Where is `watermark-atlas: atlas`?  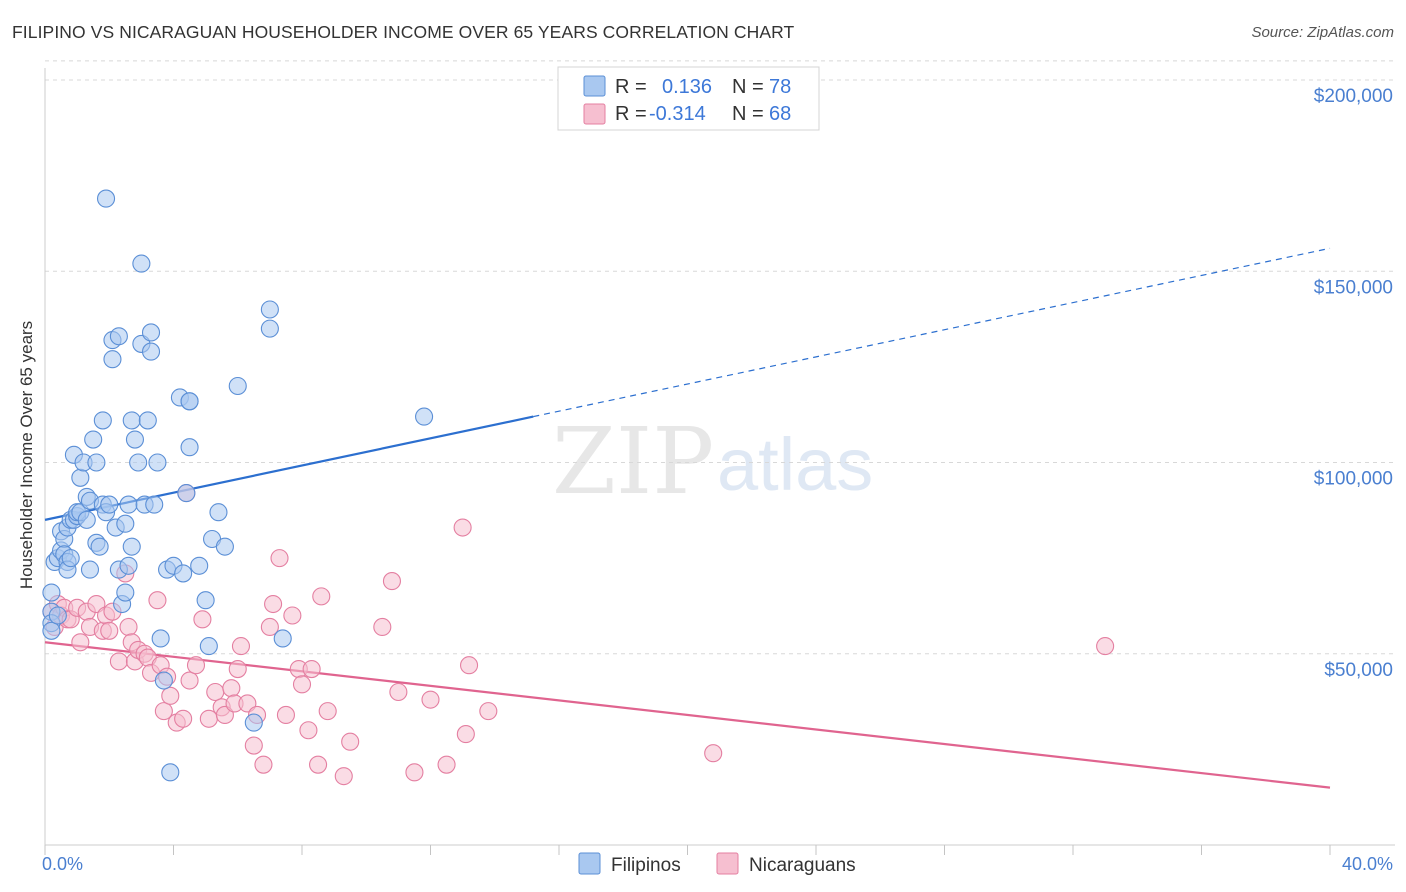 watermark-atlas: atlas is located at coordinates (795, 464).